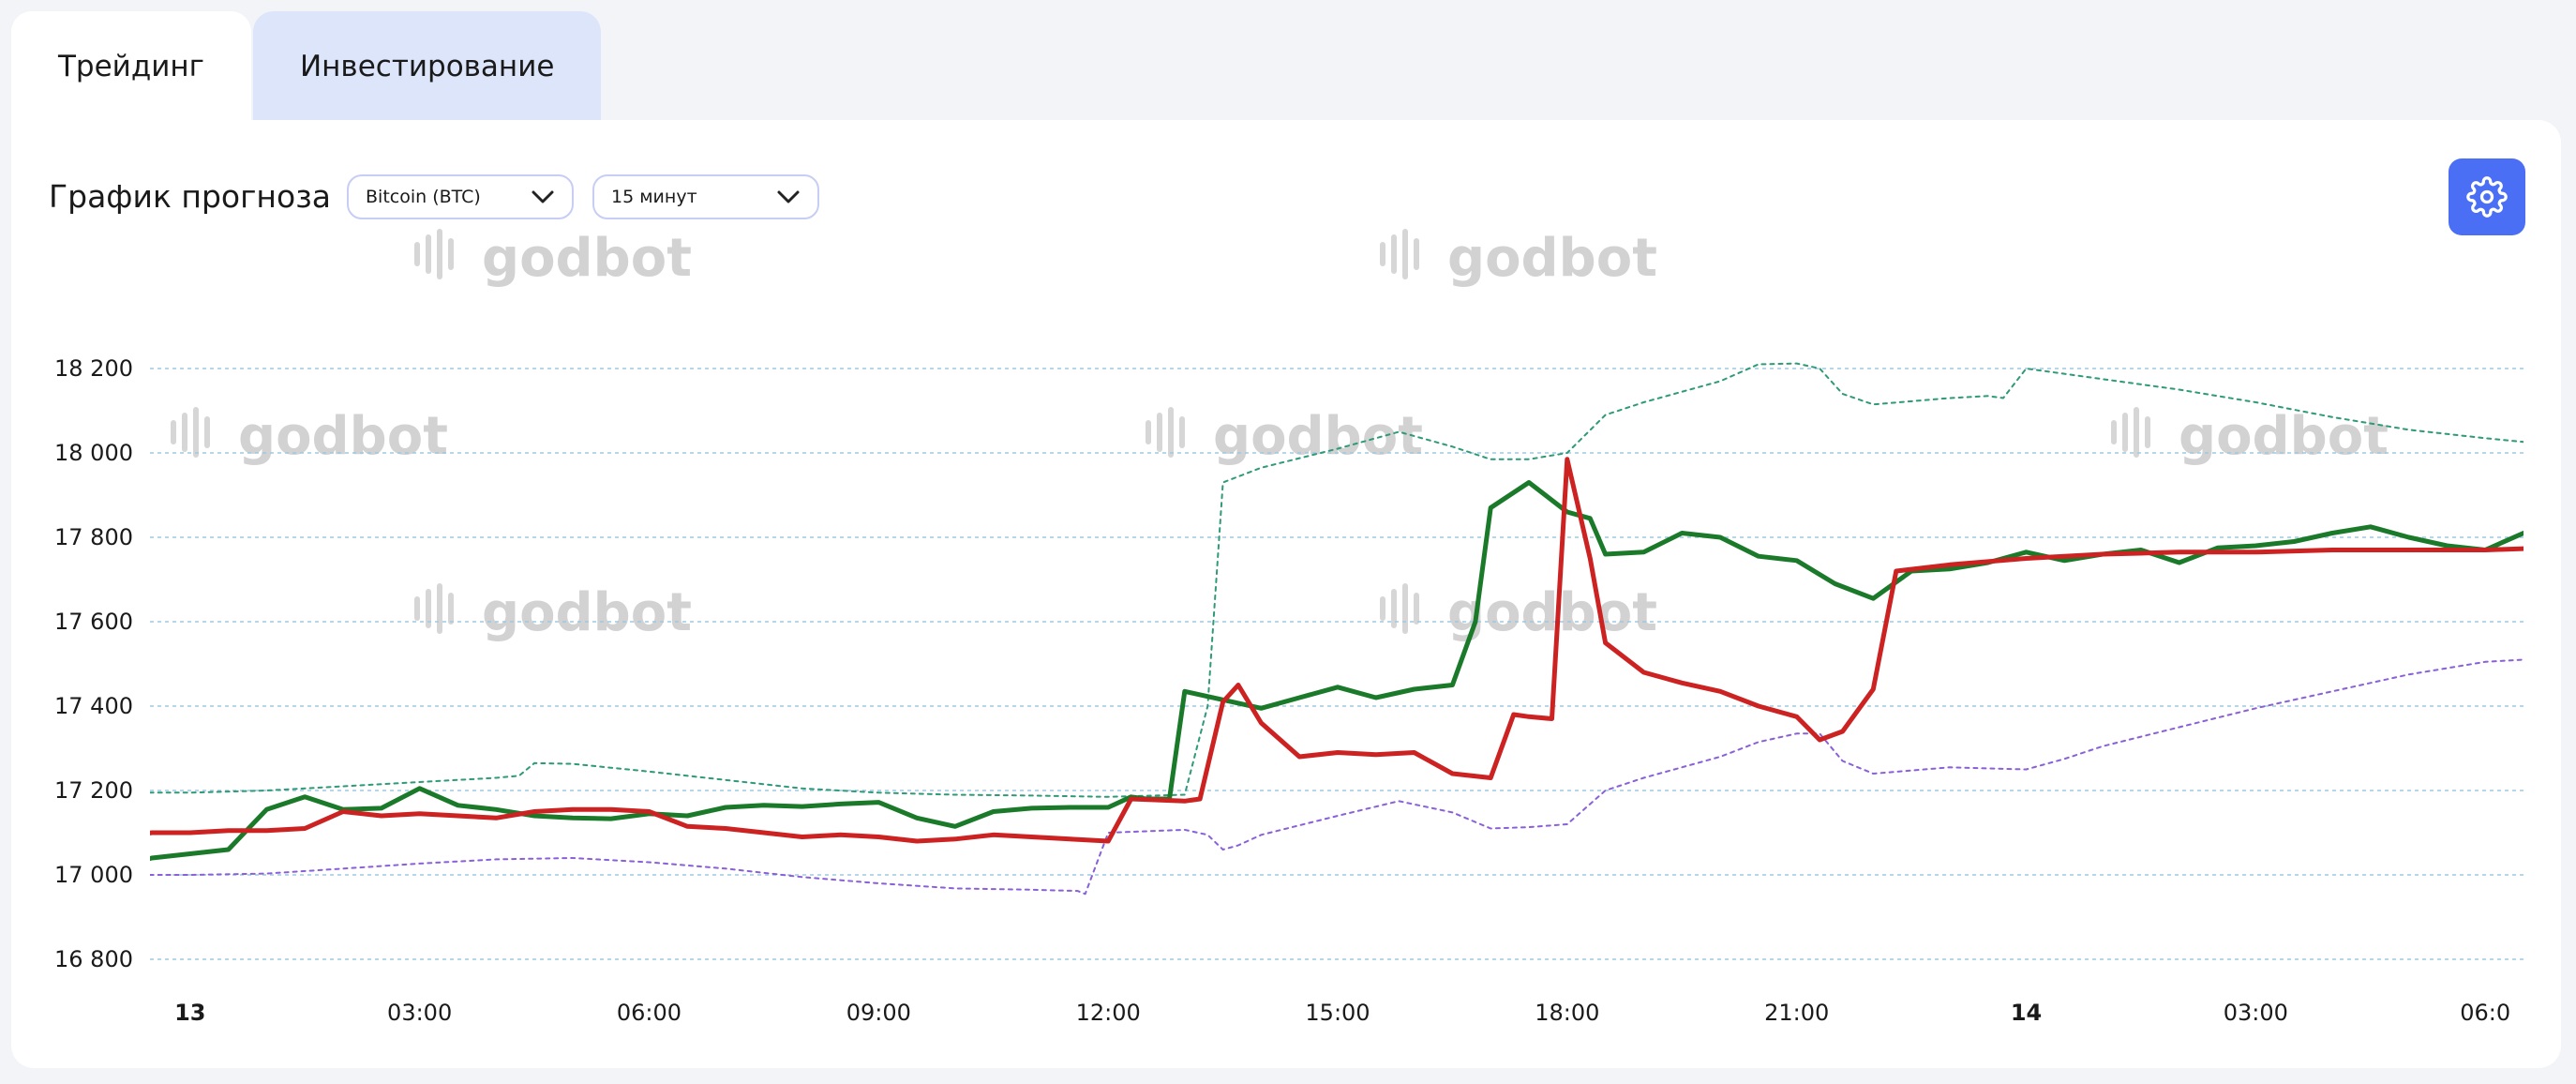  Describe the element at coordinates (190, 196) in the screenshot. I see `page-title: График прогноза` at that location.